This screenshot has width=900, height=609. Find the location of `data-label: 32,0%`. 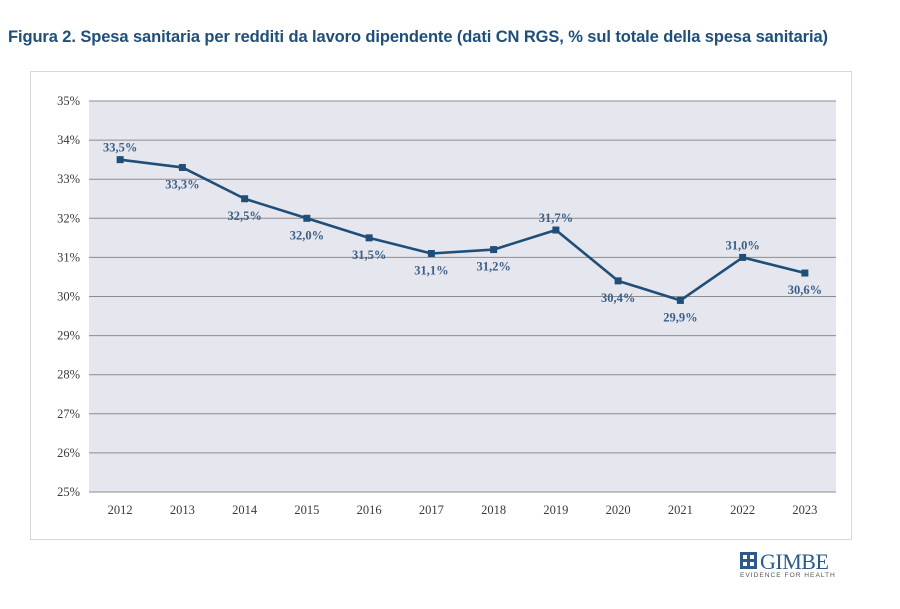

data-label: 32,0% is located at coordinates (307, 235).